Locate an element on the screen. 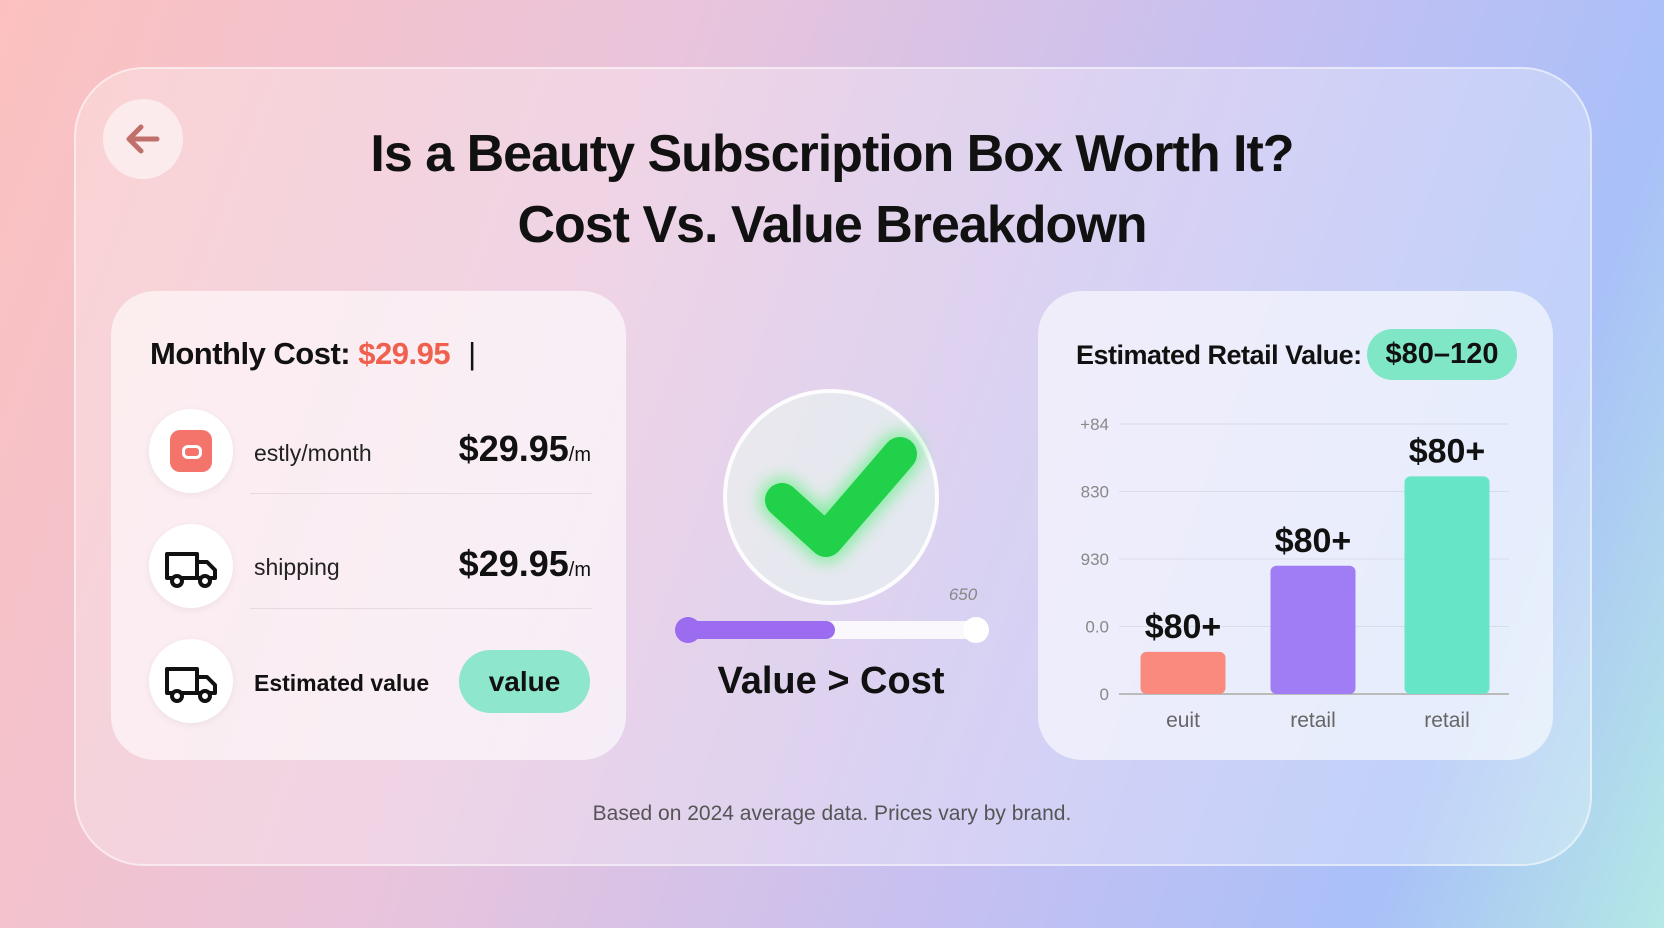 This screenshot has height=928, width=1664. back-button is located at coordinates (143, 139).